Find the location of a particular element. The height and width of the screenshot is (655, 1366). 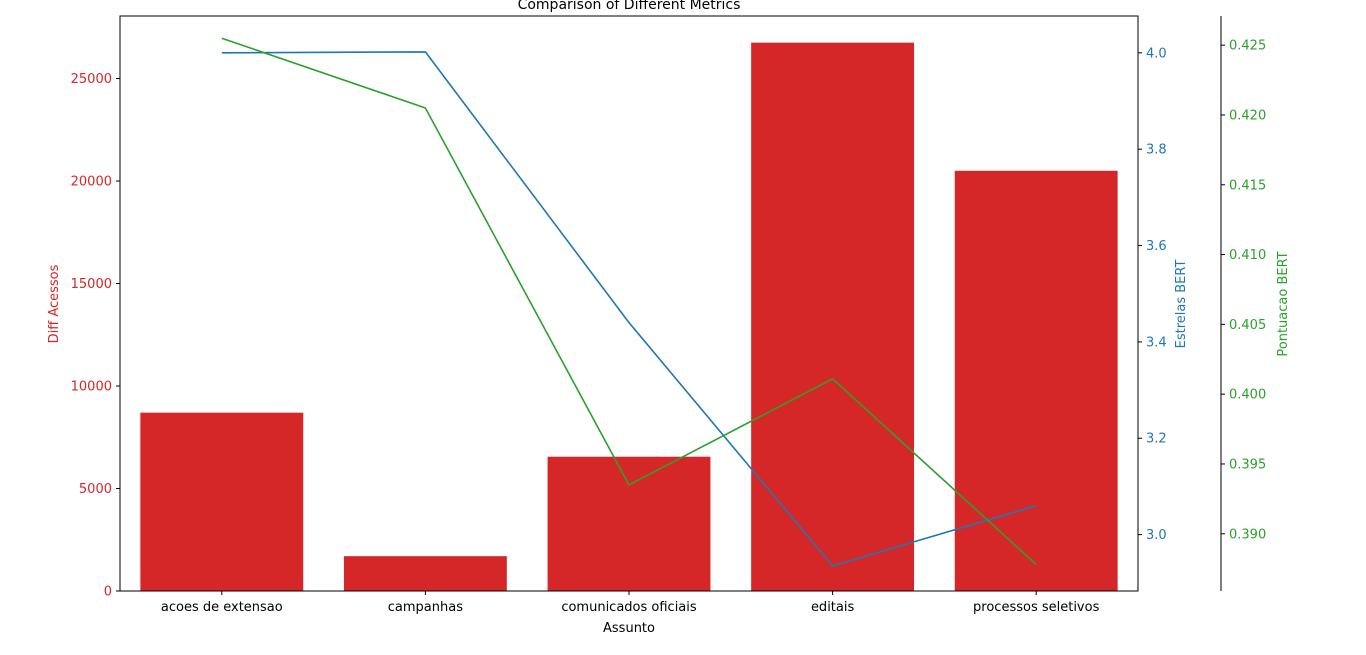

left-axis-label: Diff Acessos is located at coordinates (54, 303).